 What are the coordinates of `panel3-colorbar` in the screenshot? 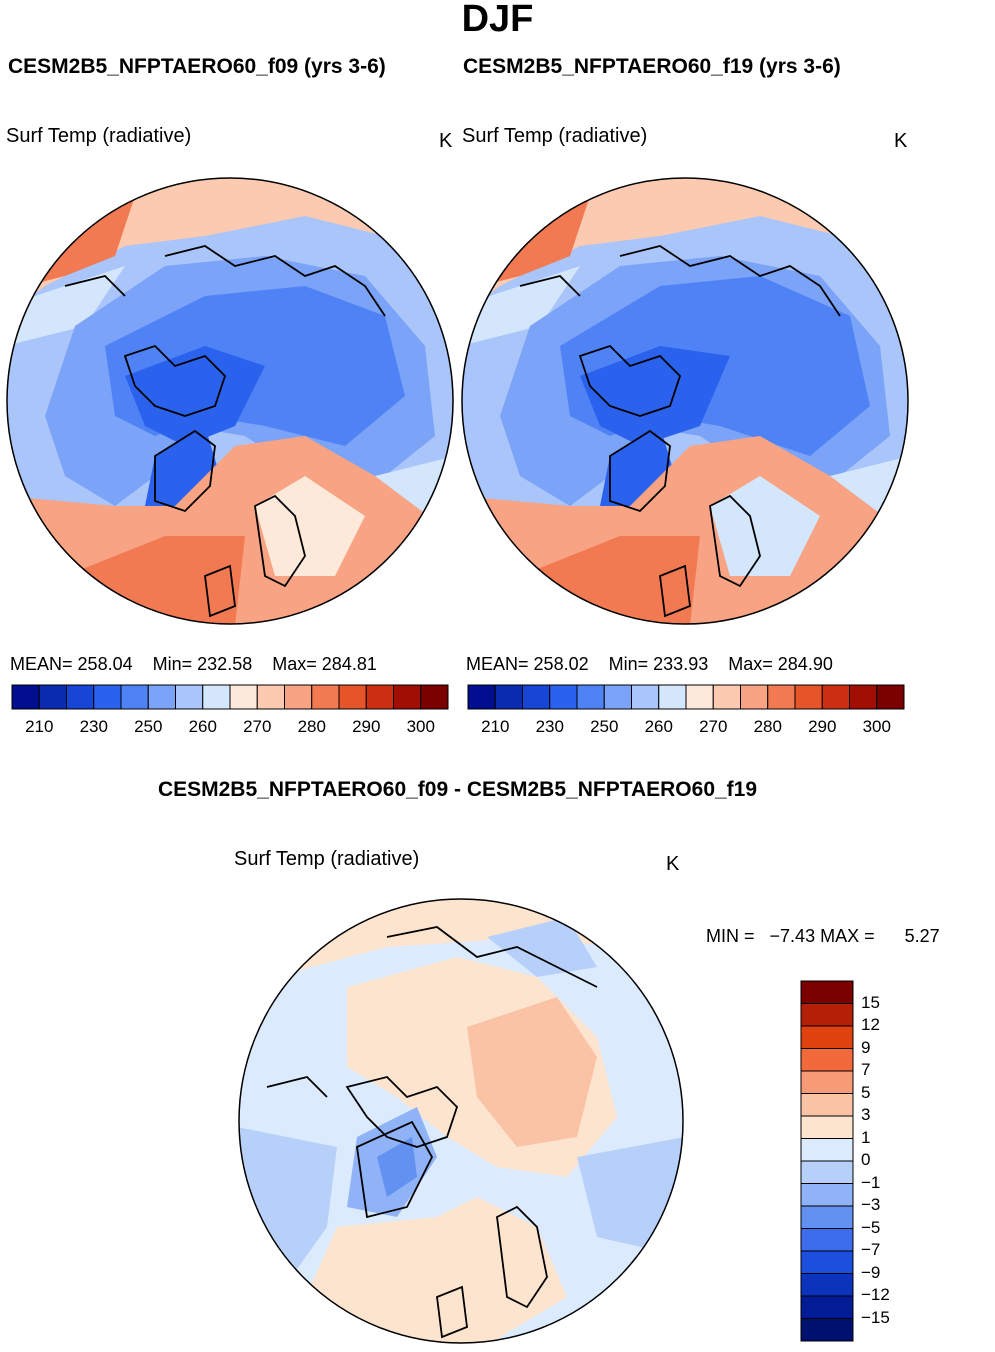 It's located at (827, 1161).